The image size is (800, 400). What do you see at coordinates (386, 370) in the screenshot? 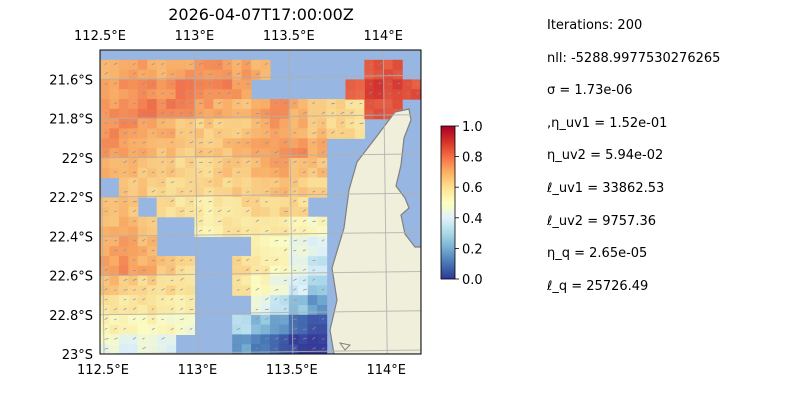
I see `x-tick-label-bottom: 114°E` at bounding box center [386, 370].